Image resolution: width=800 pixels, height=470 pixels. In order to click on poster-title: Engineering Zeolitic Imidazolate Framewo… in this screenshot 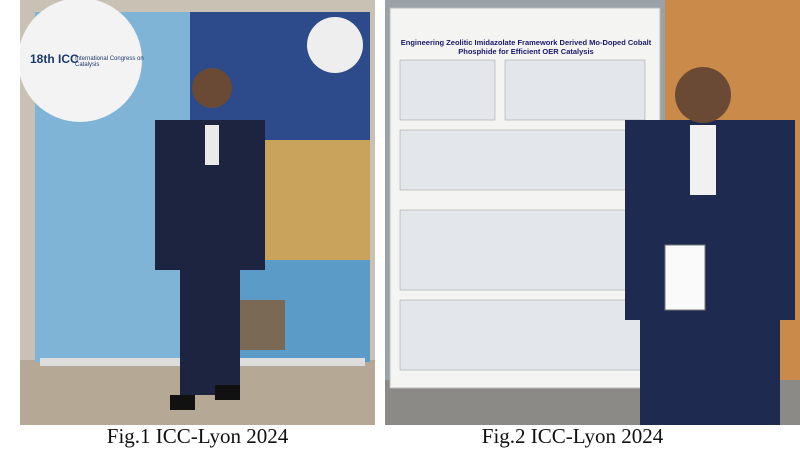, I will do `click(526, 47)`.